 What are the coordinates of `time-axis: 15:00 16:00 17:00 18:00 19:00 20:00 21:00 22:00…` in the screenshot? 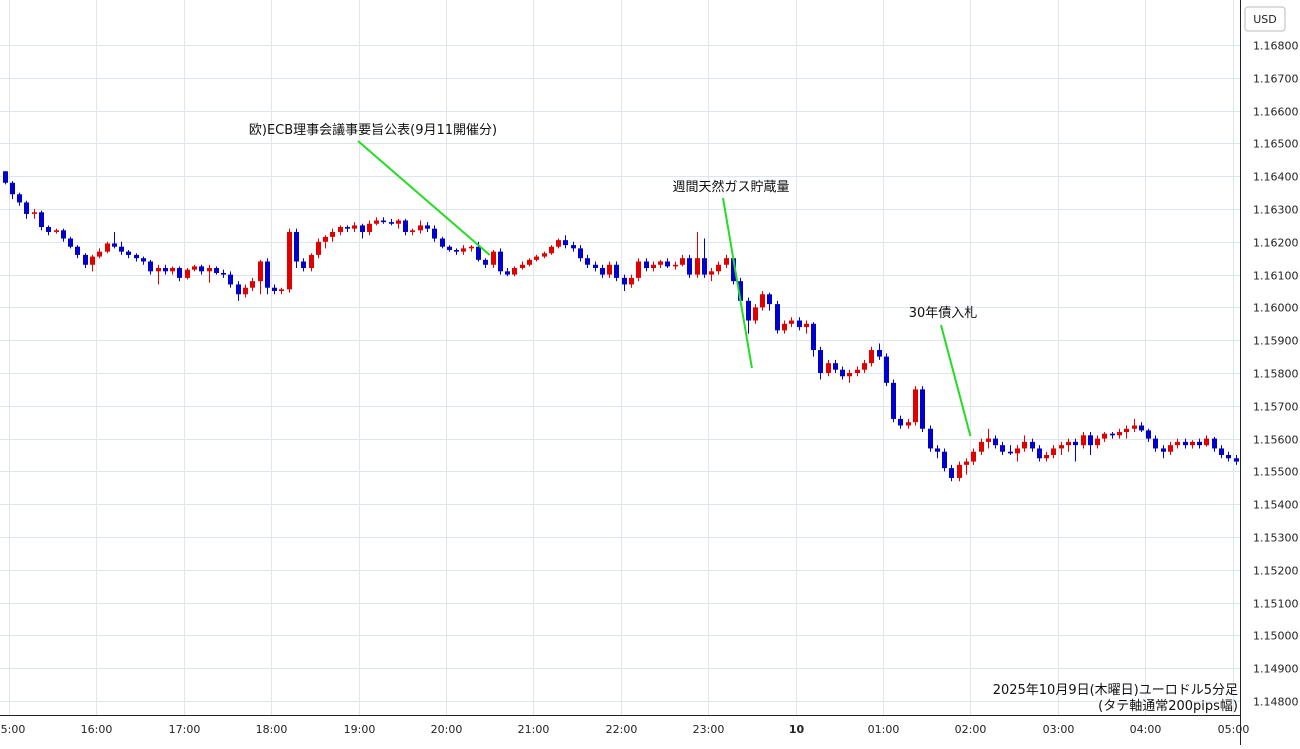 It's located at (624, 729).